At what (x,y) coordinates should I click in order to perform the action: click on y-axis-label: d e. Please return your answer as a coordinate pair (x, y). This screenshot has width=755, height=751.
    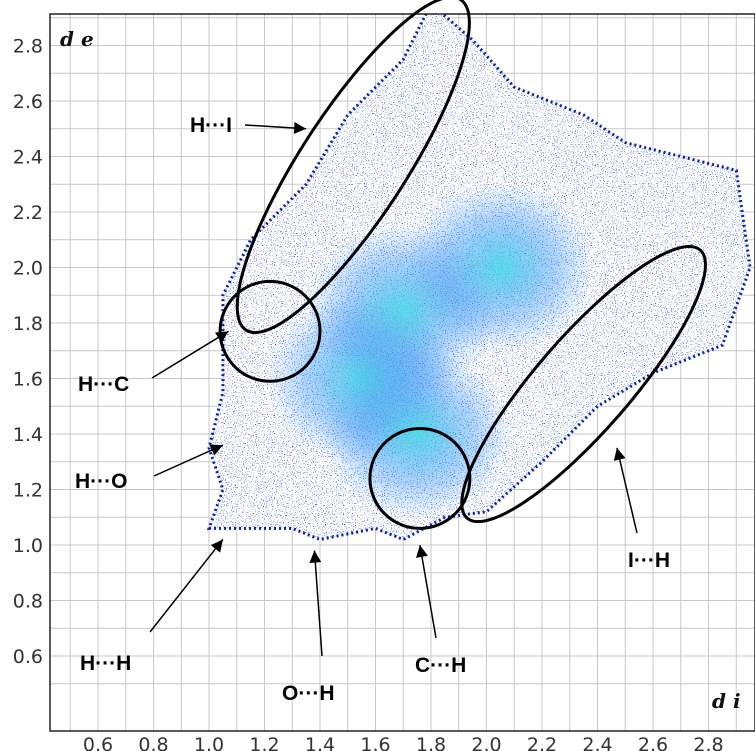
    Looking at the image, I should click on (77, 39).